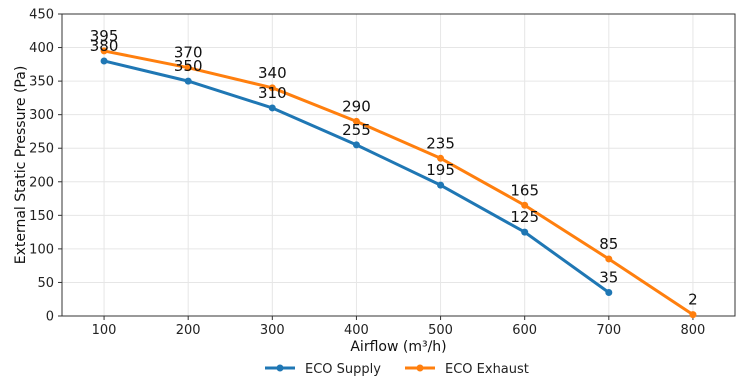  Describe the element at coordinates (21, 165) in the screenshot. I see `y-axis-title: External Static Pressure (Pa)` at that location.